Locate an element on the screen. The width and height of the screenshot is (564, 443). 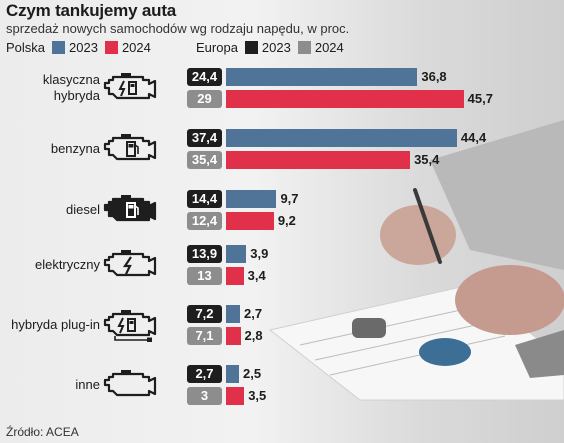
europe-2024-value: 7,1 is located at coordinates (204, 336).